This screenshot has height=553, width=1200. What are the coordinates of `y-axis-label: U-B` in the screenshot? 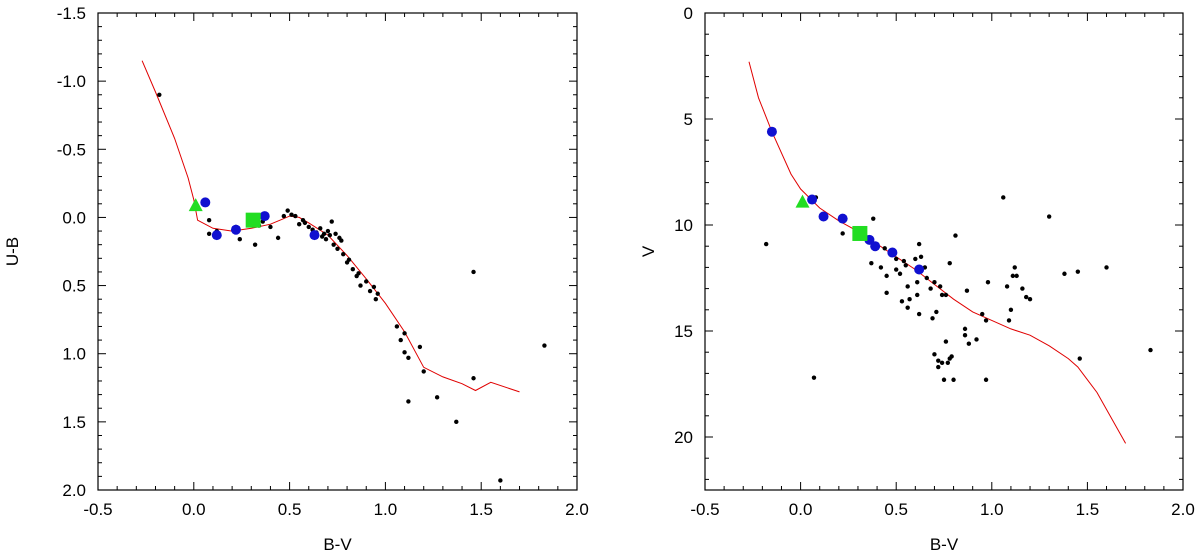 It's located at (12, 251).